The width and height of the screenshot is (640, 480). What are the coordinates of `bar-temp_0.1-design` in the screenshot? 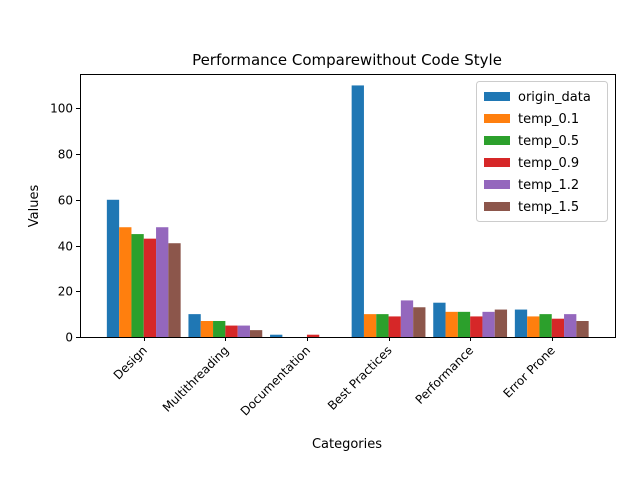 It's located at (125, 282).